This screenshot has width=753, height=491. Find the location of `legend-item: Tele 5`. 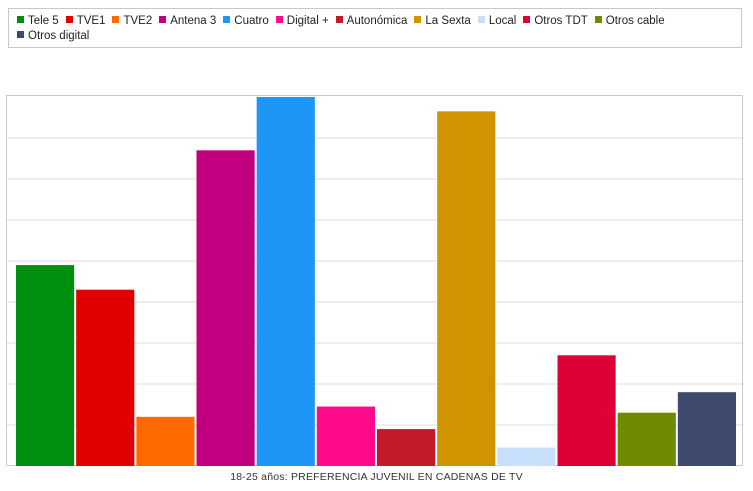

legend-item: Tele 5 is located at coordinates (38, 21).